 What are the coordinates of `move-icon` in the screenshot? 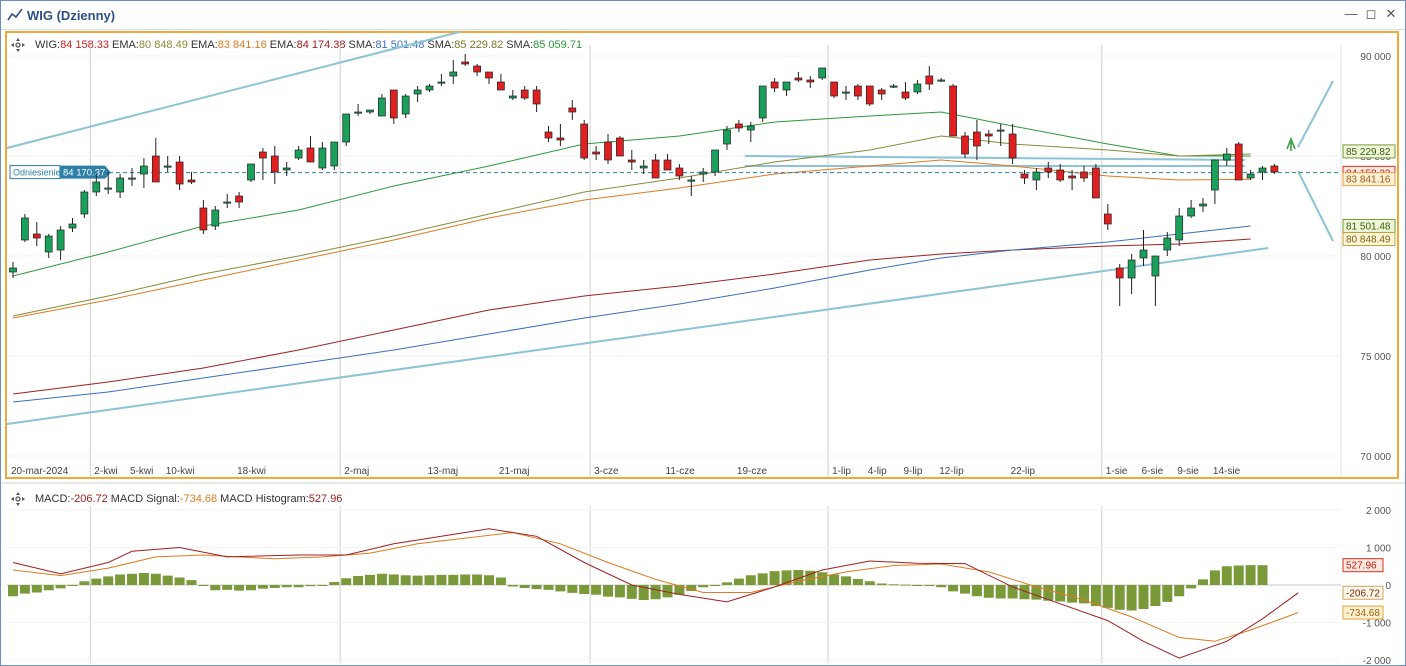 It's located at (18, 45).